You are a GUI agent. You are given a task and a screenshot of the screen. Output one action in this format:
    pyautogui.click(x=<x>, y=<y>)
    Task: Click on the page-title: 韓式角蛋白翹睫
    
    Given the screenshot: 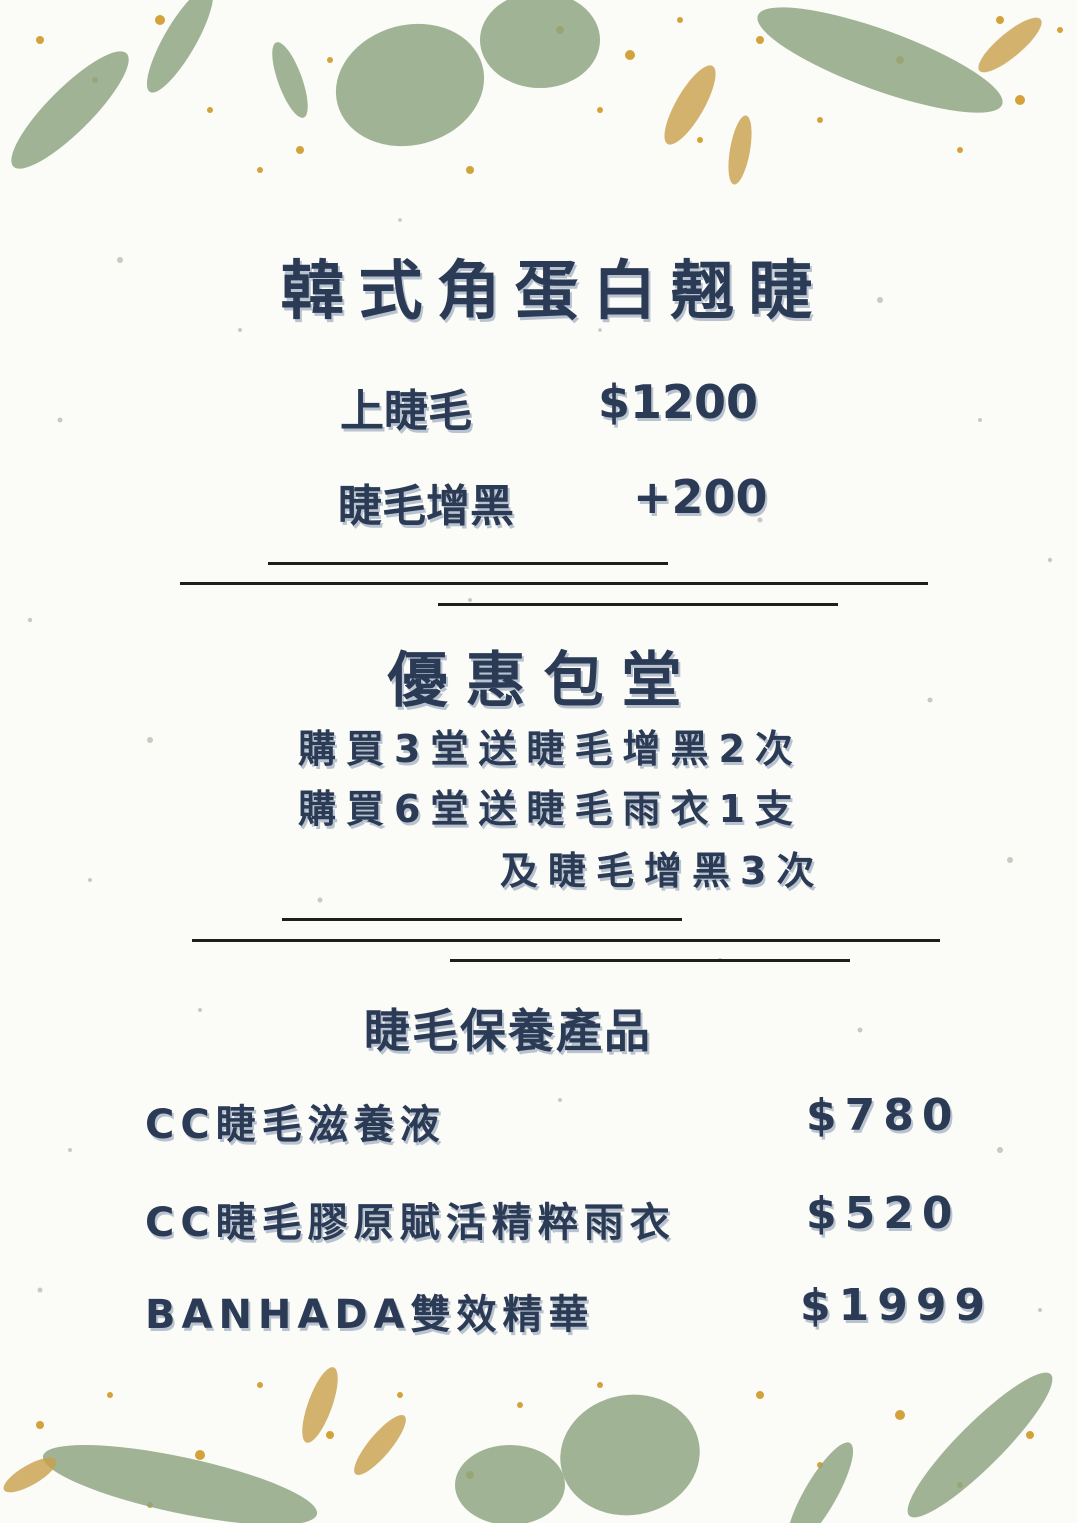 What is the action you would take?
    pyautogui.click(x=553, y=292)
    